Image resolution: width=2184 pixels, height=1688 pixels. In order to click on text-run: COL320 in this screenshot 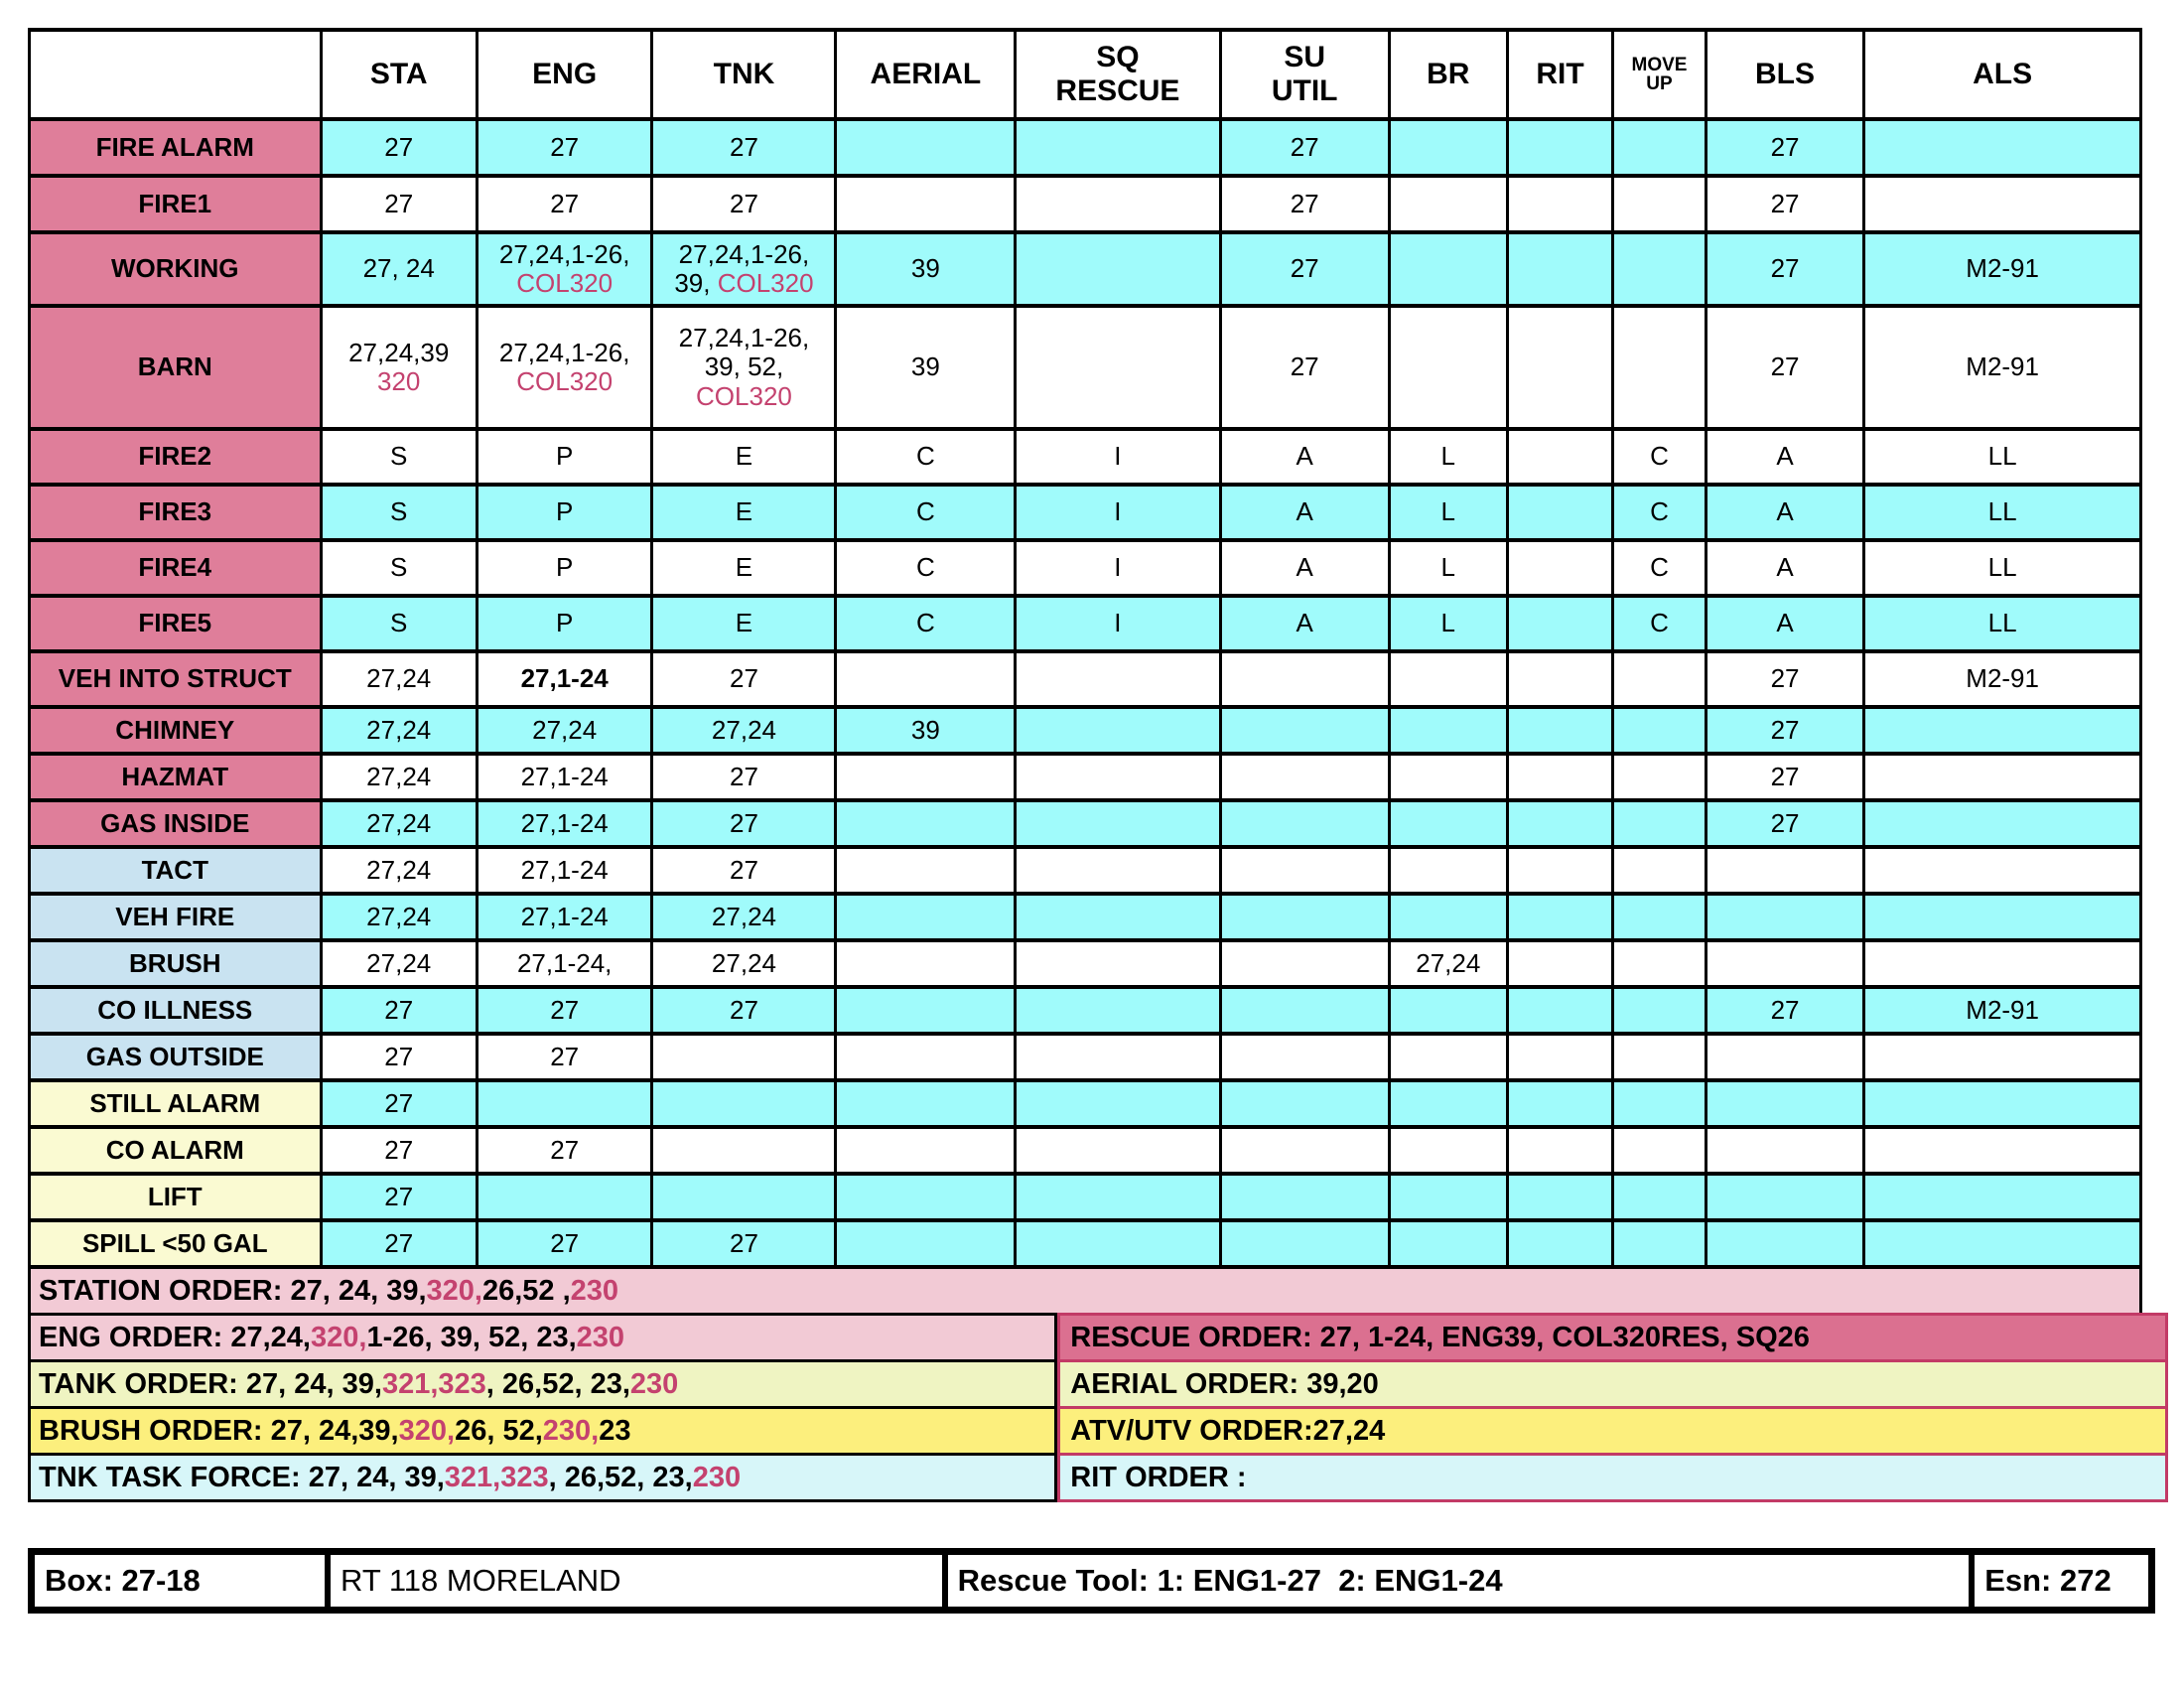, I will do `click(765, 283)`.